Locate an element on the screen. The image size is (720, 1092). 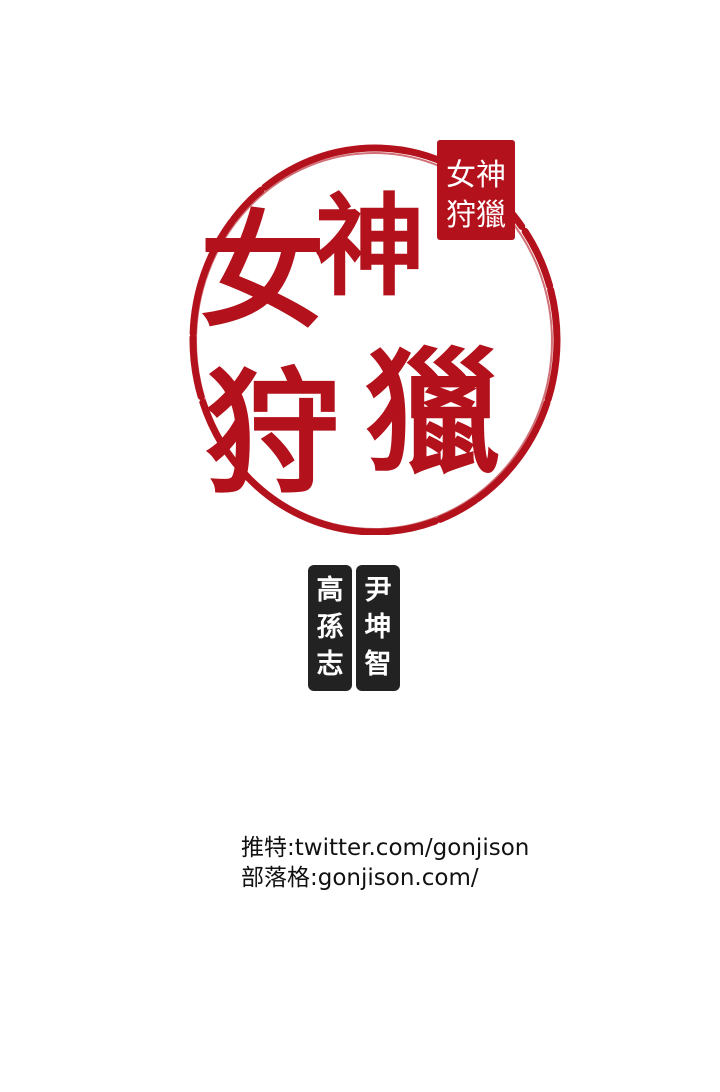
author-left-char-3: 志 is located at coordinates (330, 664).